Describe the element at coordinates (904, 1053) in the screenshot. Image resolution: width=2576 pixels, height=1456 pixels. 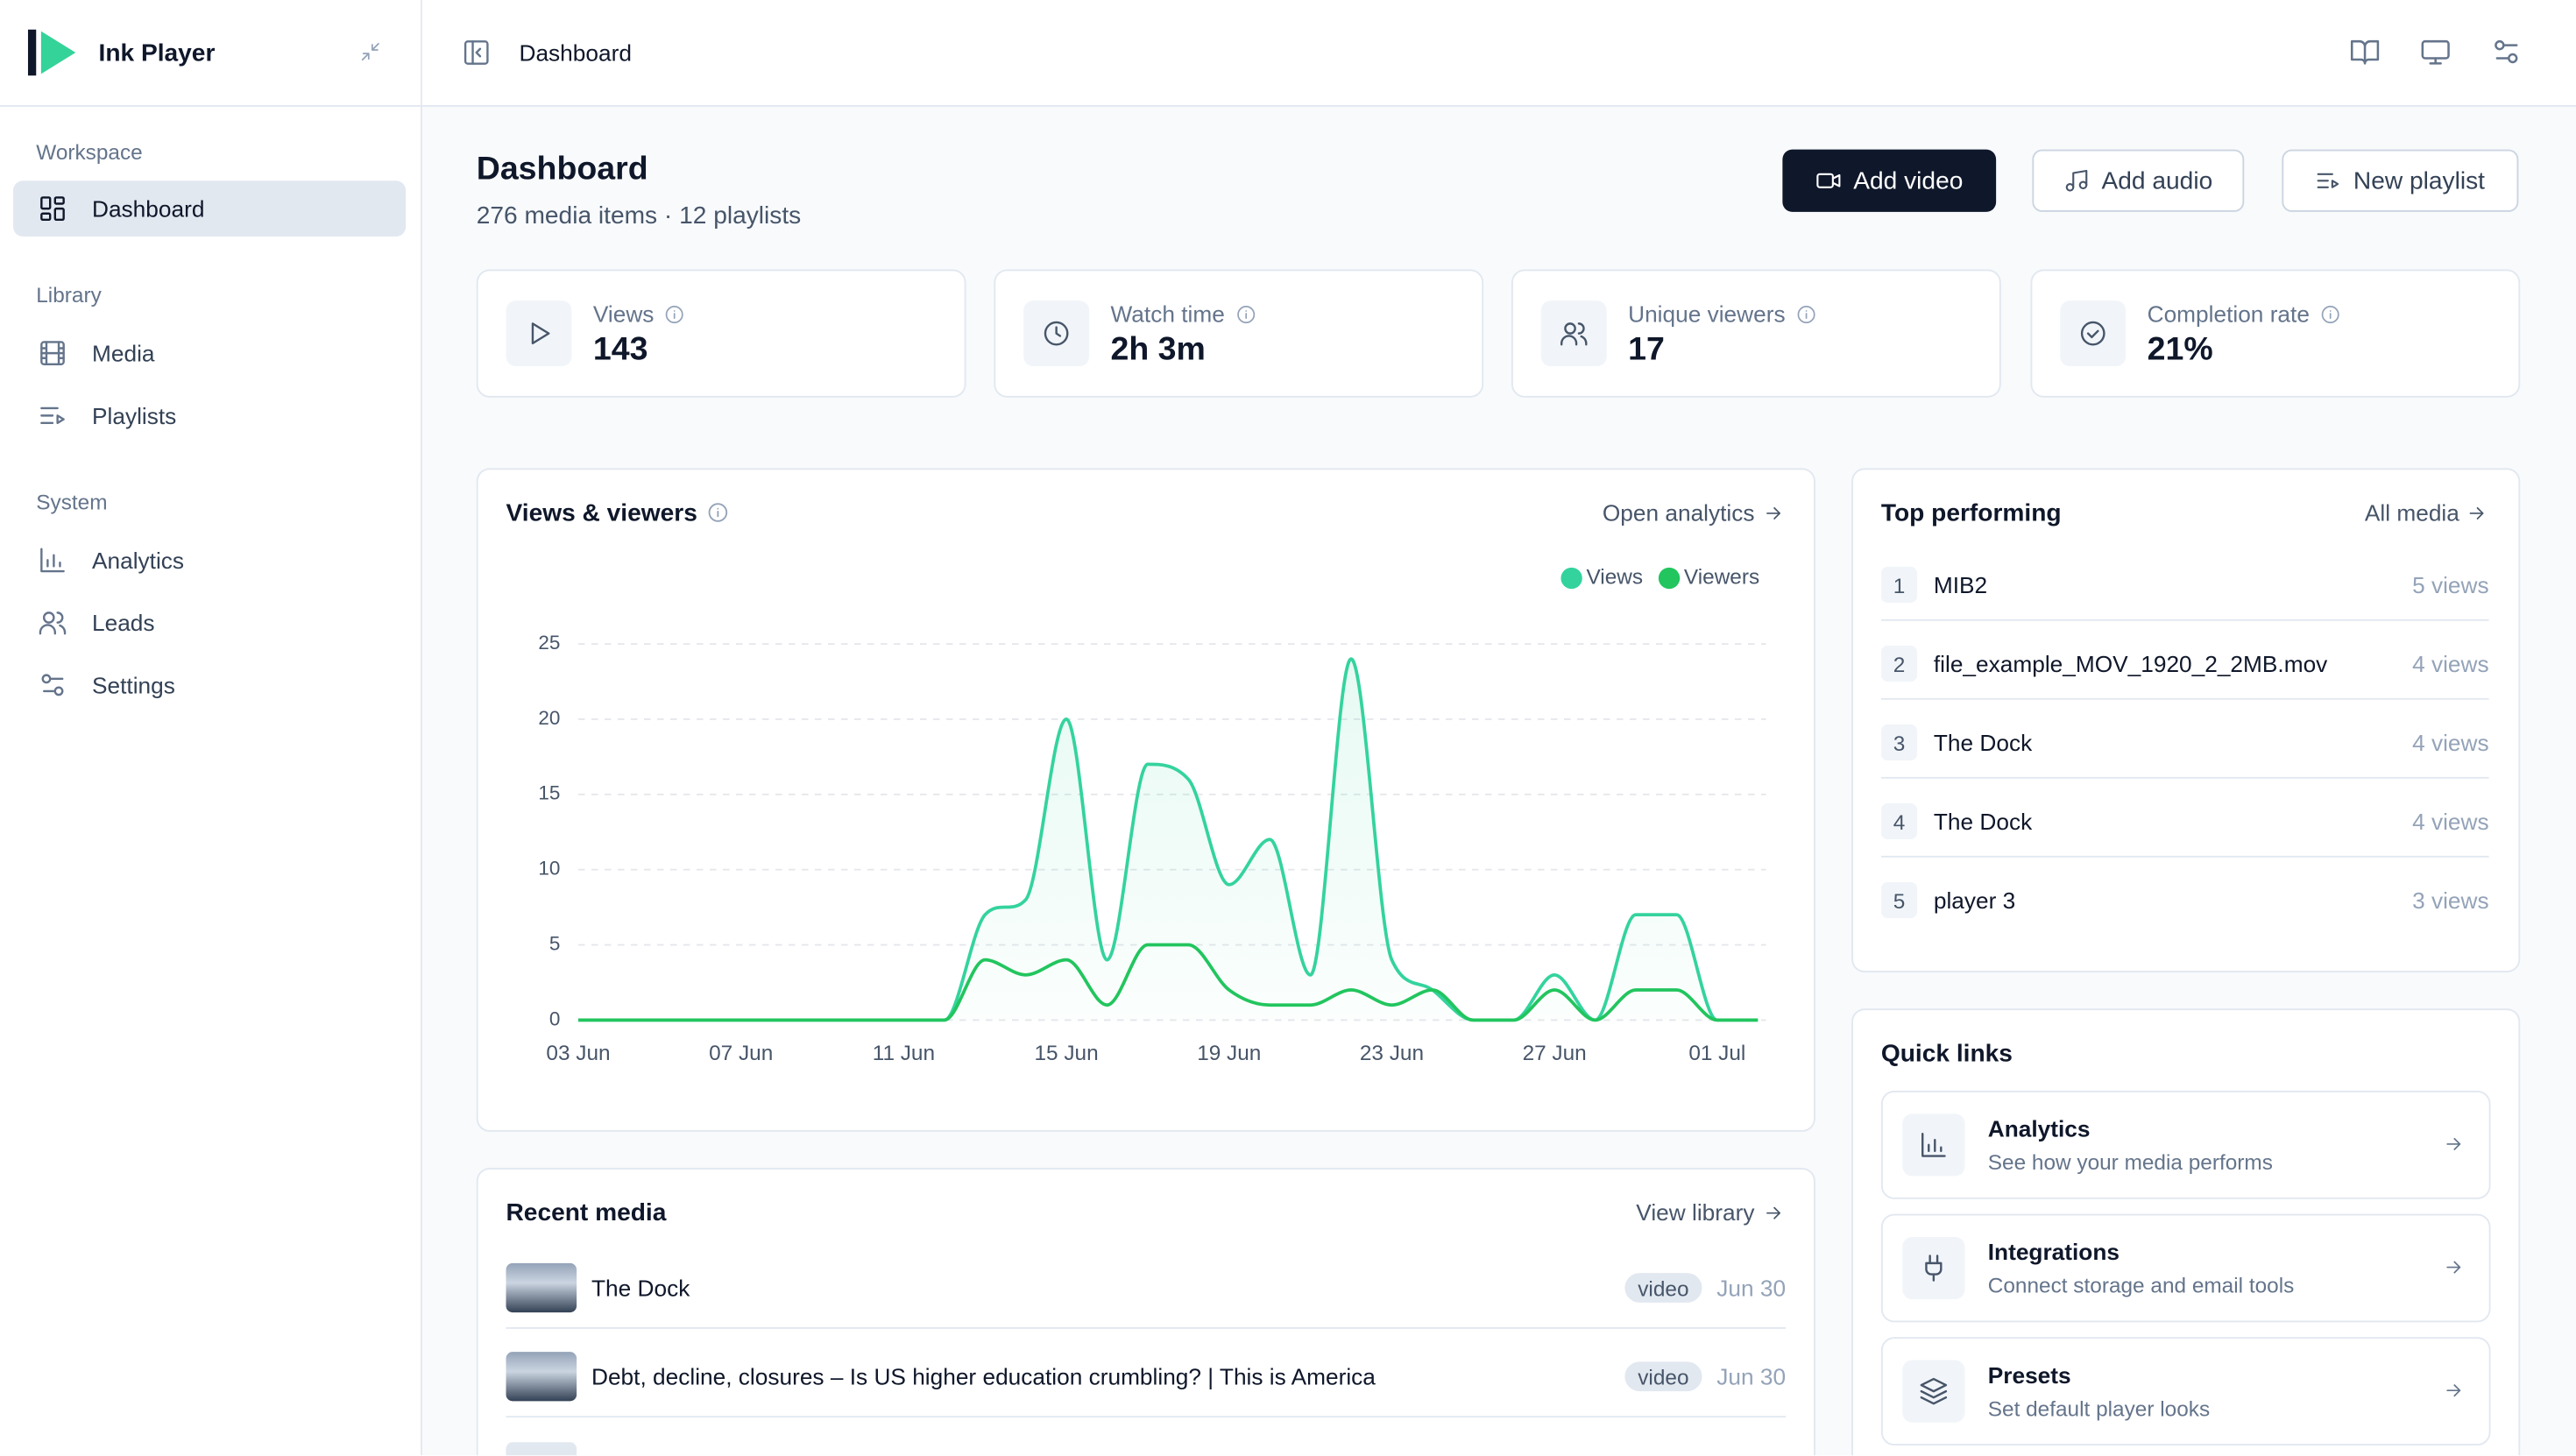
I see `x-tick-label: 11 Jun` at that location.